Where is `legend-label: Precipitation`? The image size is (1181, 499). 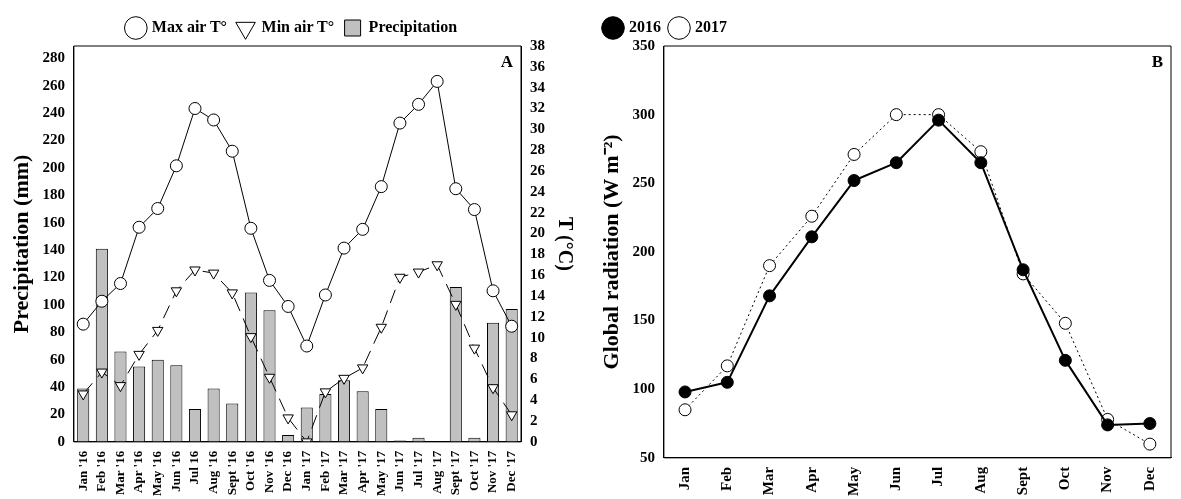 legend-label: Precipitation is located at coordinates (413, 27).